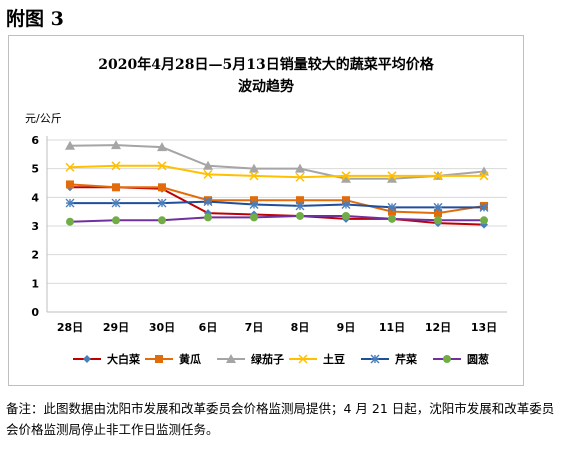  I want to click on x-tick-label: 29日, so click(116, 327).